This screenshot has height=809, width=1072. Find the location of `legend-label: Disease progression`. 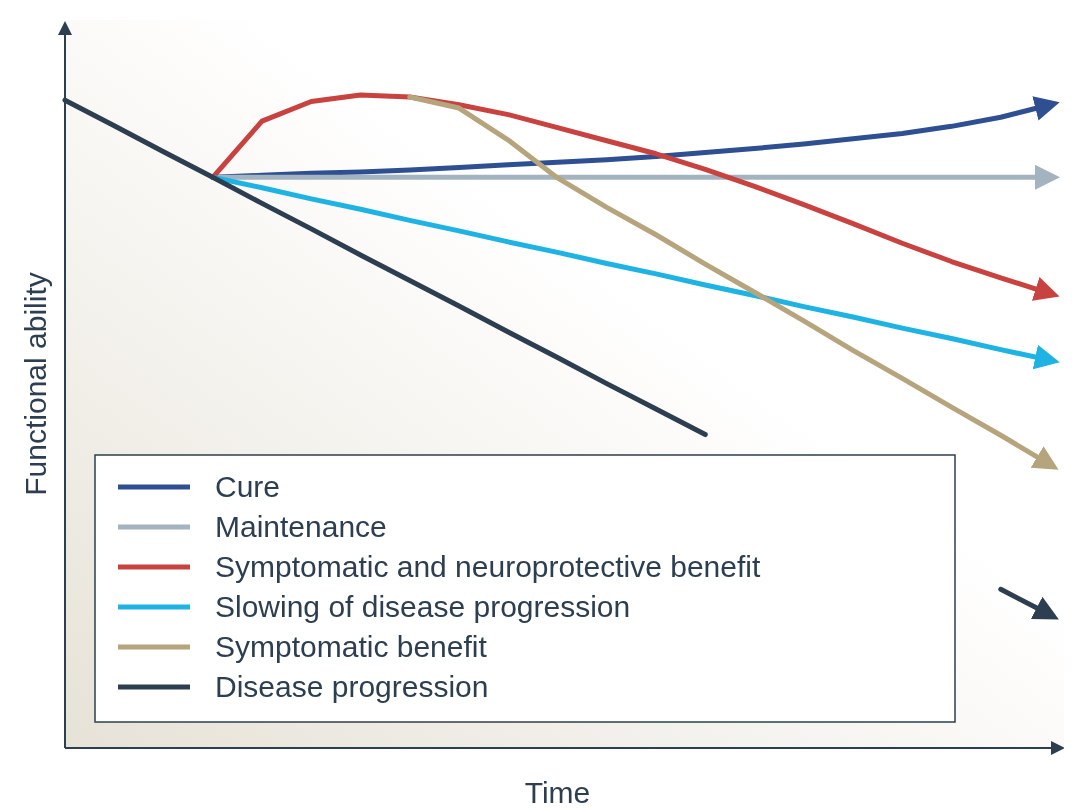

legend-label: Disease progression is located at coordinates (352, 686).